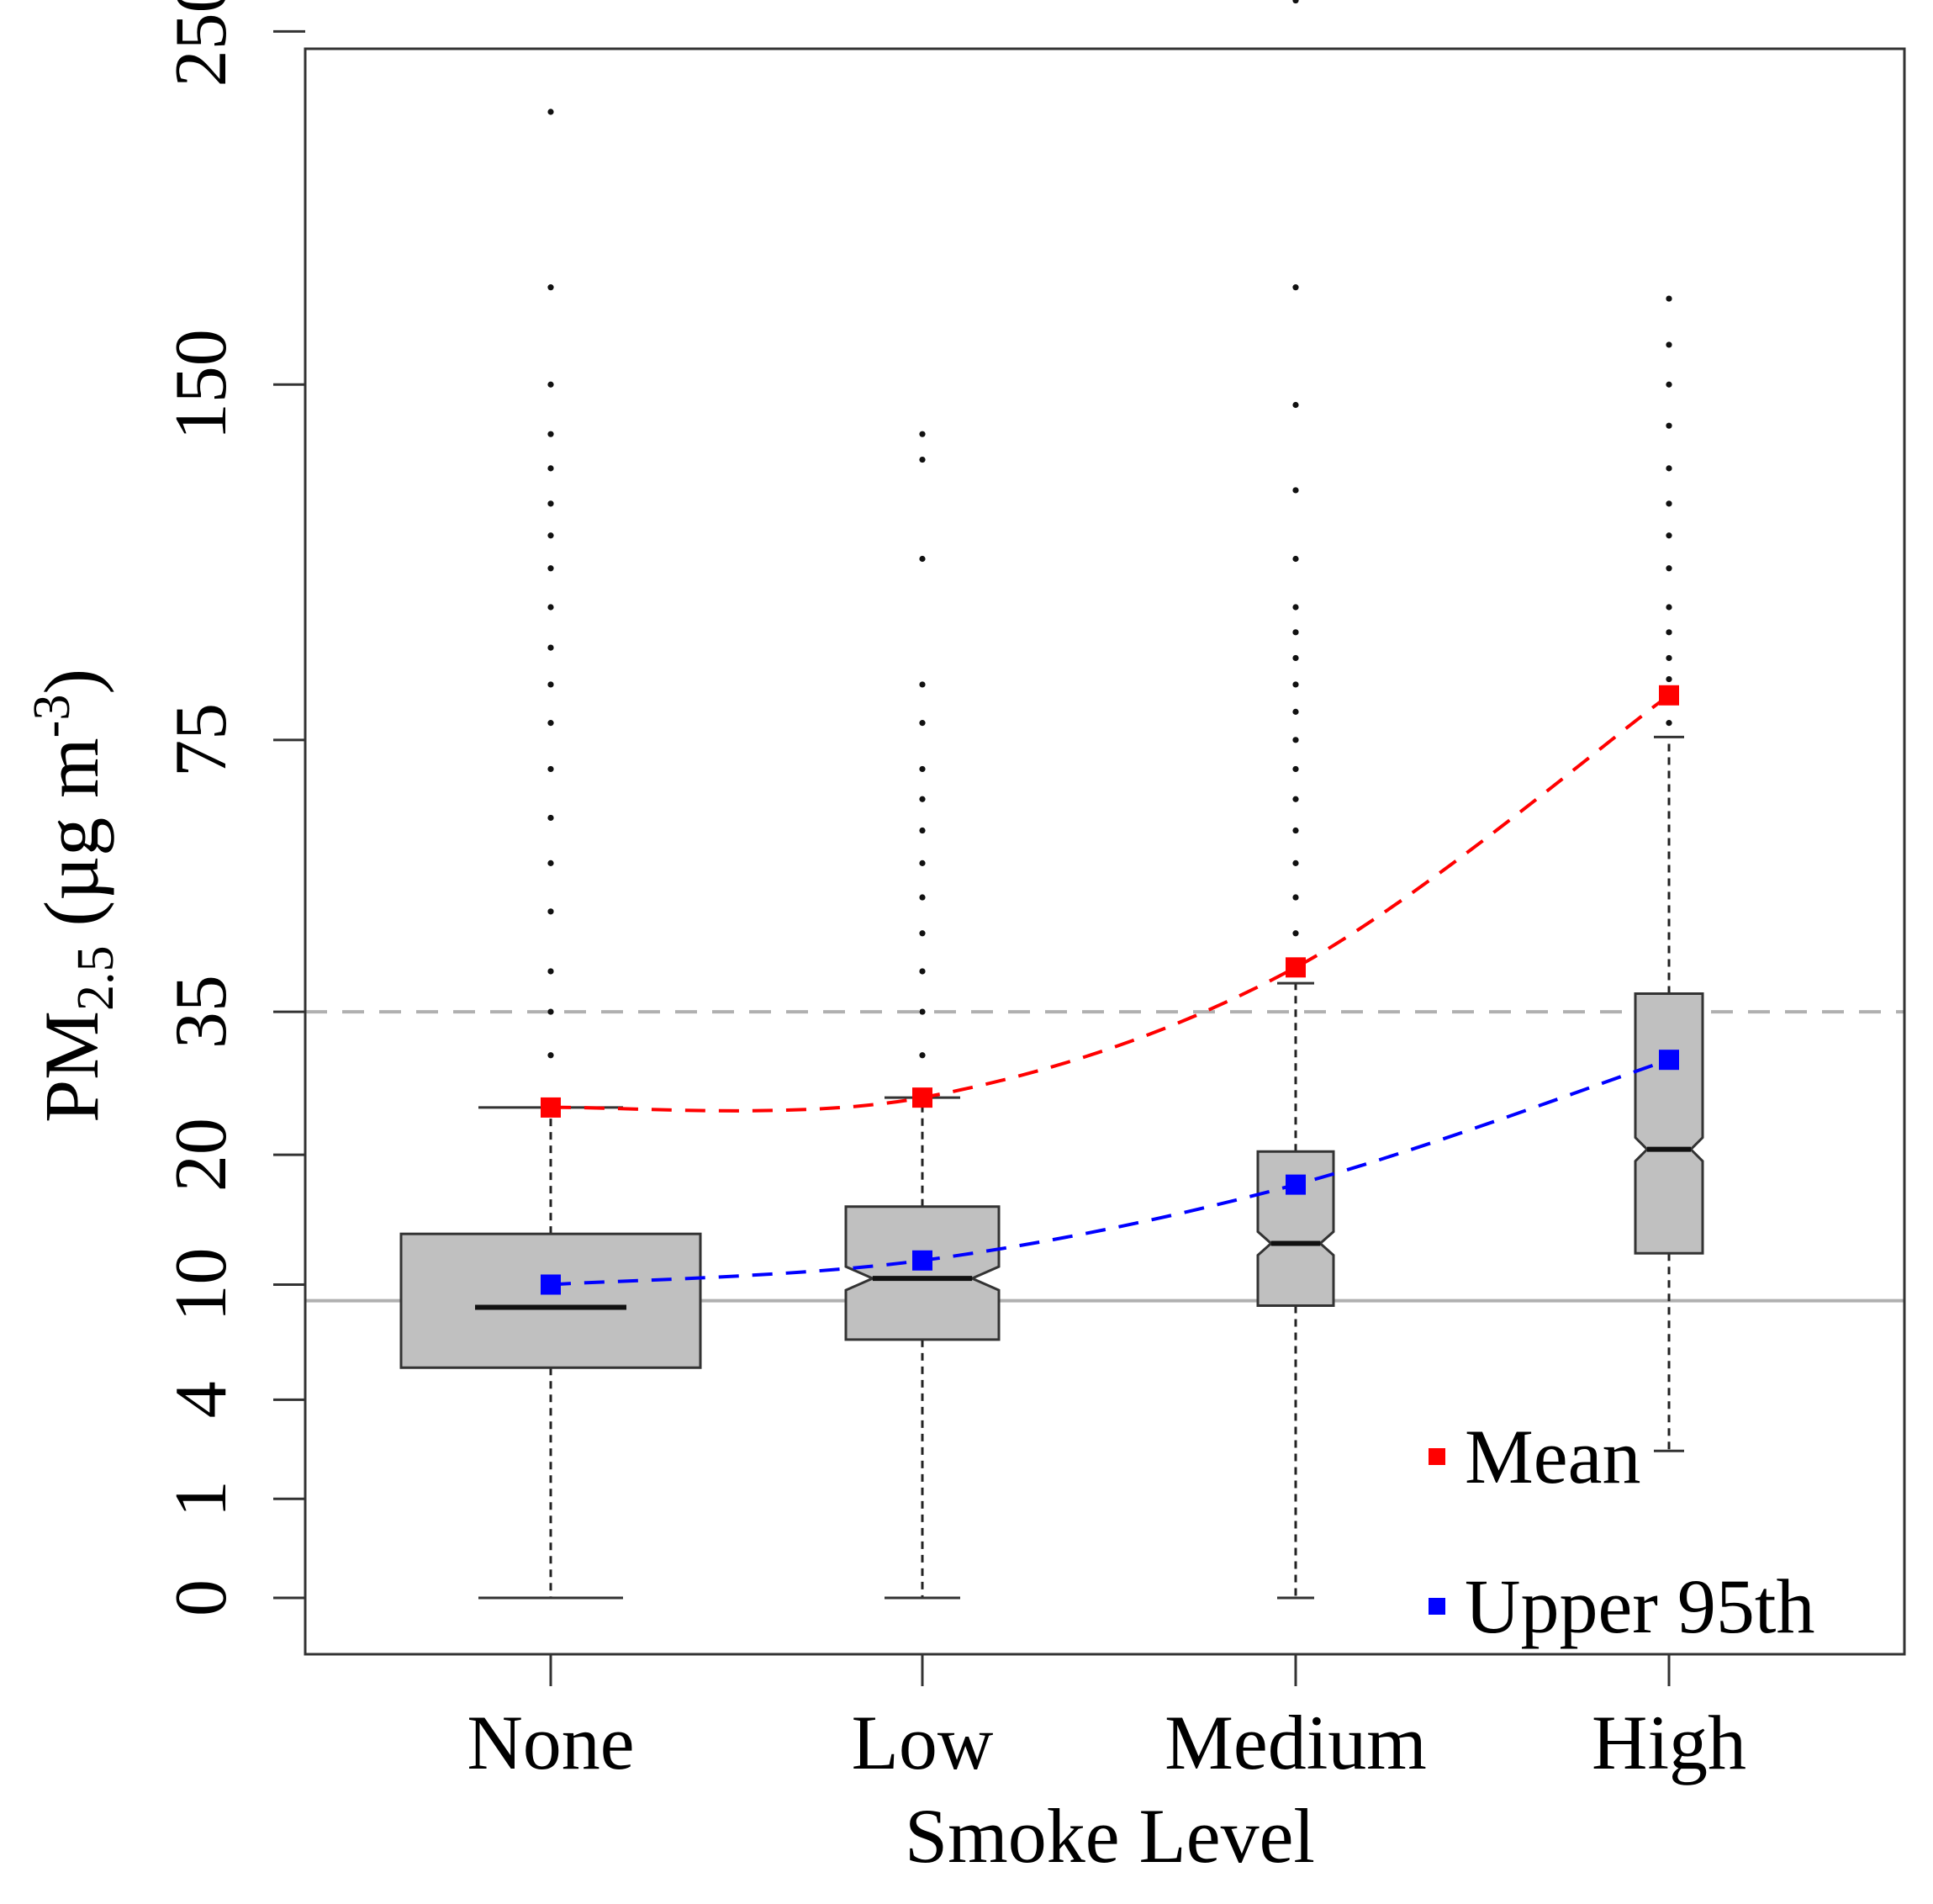 This screenshot has width=1933, height=1904. I want to click on upper-95th-line, so click(1110, 1172).